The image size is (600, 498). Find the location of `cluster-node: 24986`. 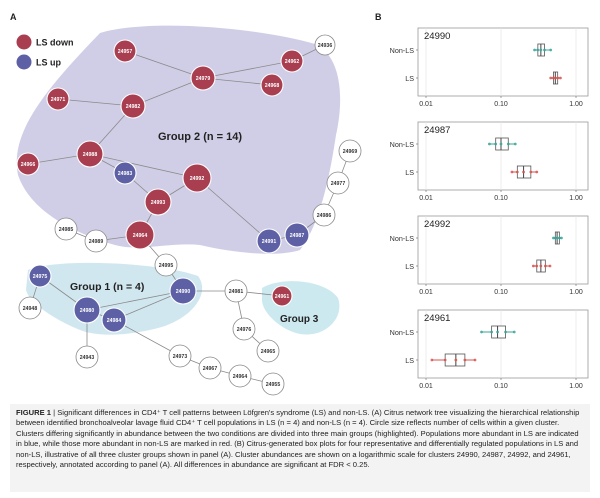

cluster-node: 24986 is located at coordinates (324, 215).